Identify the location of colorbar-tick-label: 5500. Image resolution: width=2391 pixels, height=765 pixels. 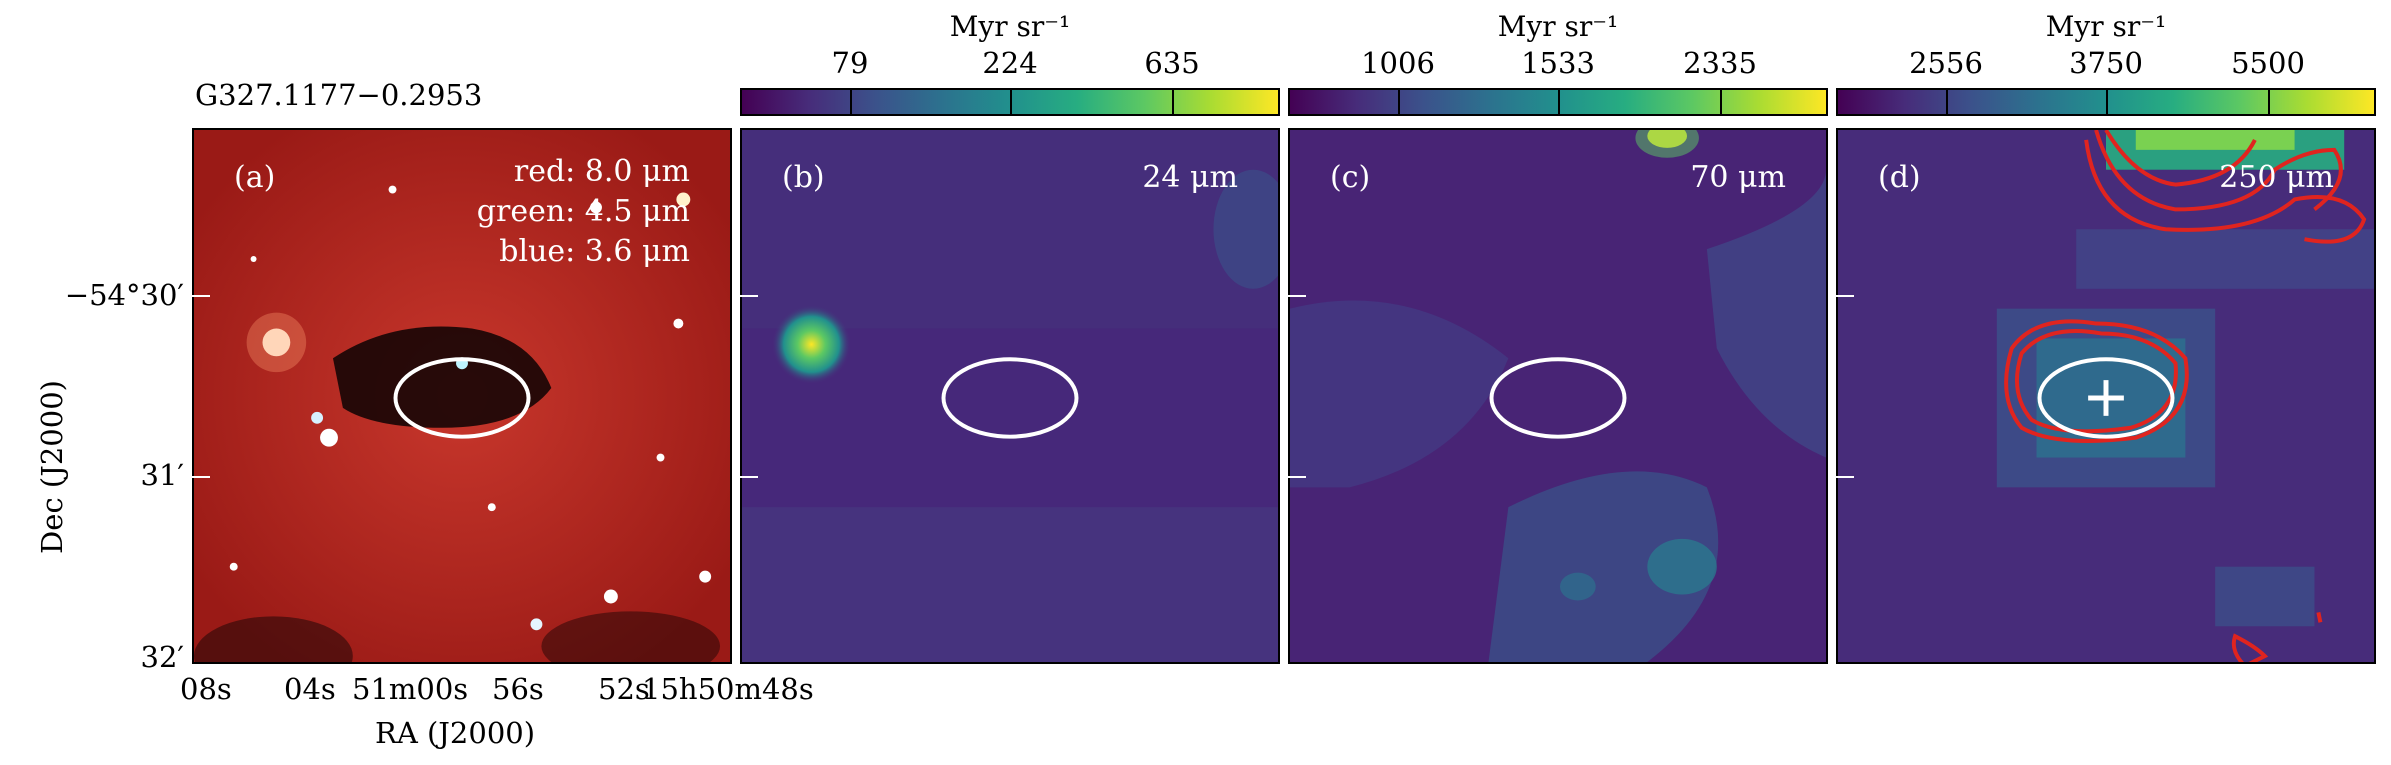
(2268, 63).